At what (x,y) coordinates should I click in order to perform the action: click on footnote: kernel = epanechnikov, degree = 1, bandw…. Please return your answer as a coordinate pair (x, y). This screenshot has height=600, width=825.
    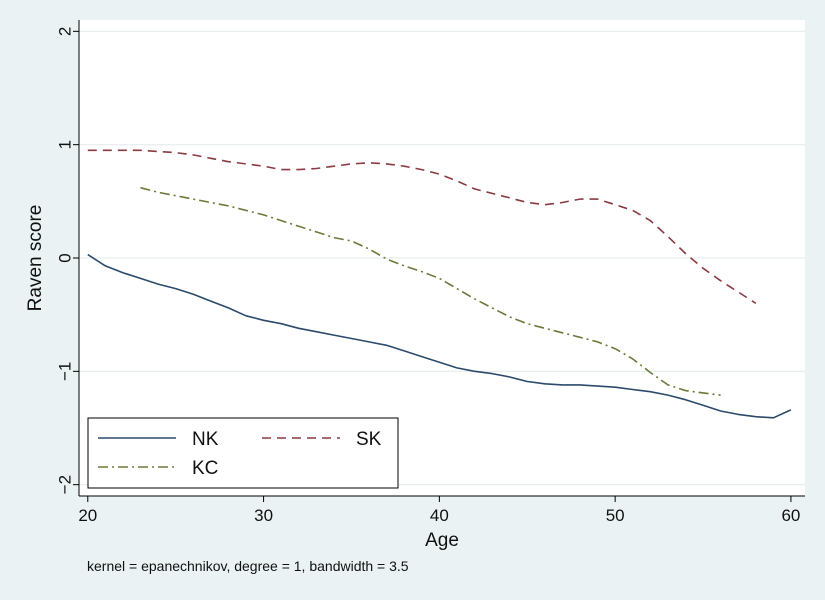
    Looking at the image, I should click on (248, 566).